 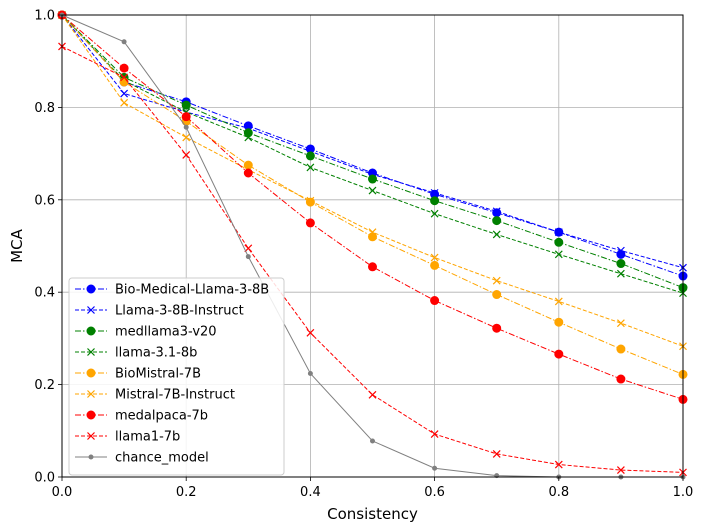 I want to click on legend-label: medalpaca-7b, so click(x=161, y=416).